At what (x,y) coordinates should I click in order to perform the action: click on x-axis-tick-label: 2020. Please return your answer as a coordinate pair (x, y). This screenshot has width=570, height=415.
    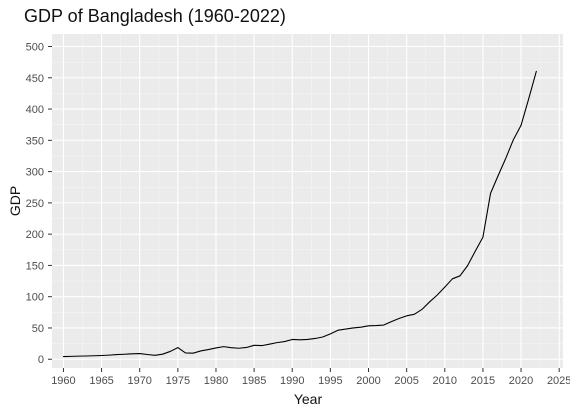
    Looking at the image, I should click on (521, 381).